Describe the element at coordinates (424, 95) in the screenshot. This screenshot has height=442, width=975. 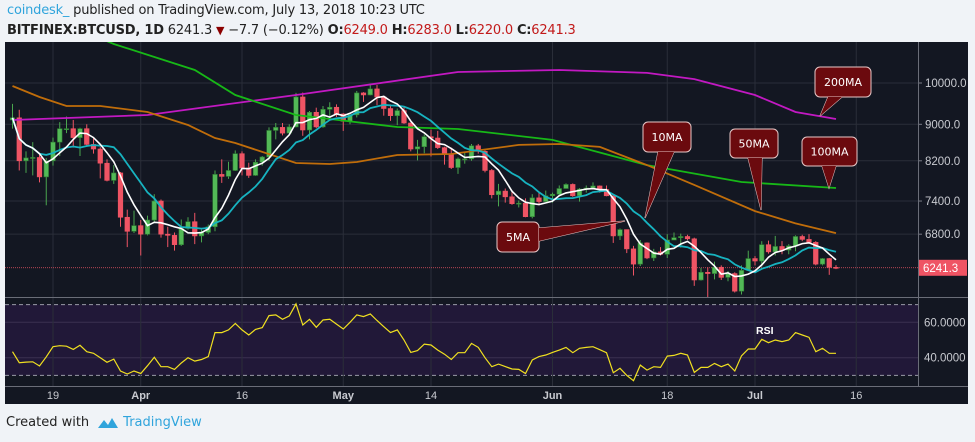
I see `ma200-line` at that location.